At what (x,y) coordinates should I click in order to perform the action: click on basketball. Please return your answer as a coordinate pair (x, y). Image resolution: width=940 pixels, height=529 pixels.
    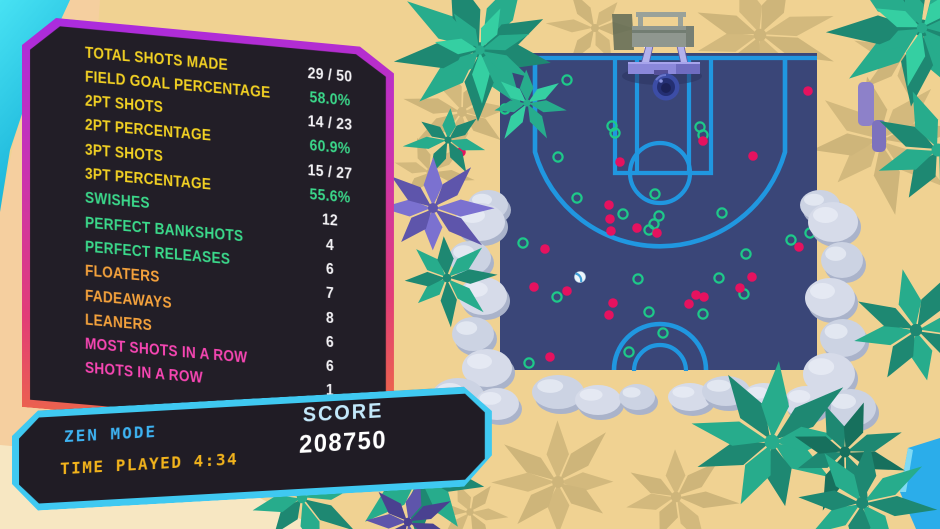
    Looking at the image, I should click on (580, 277).